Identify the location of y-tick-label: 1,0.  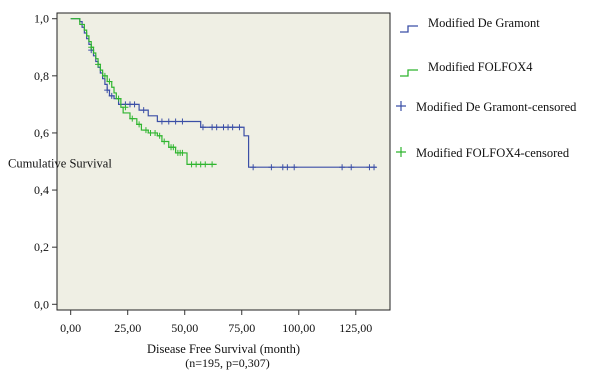
(41, 19).